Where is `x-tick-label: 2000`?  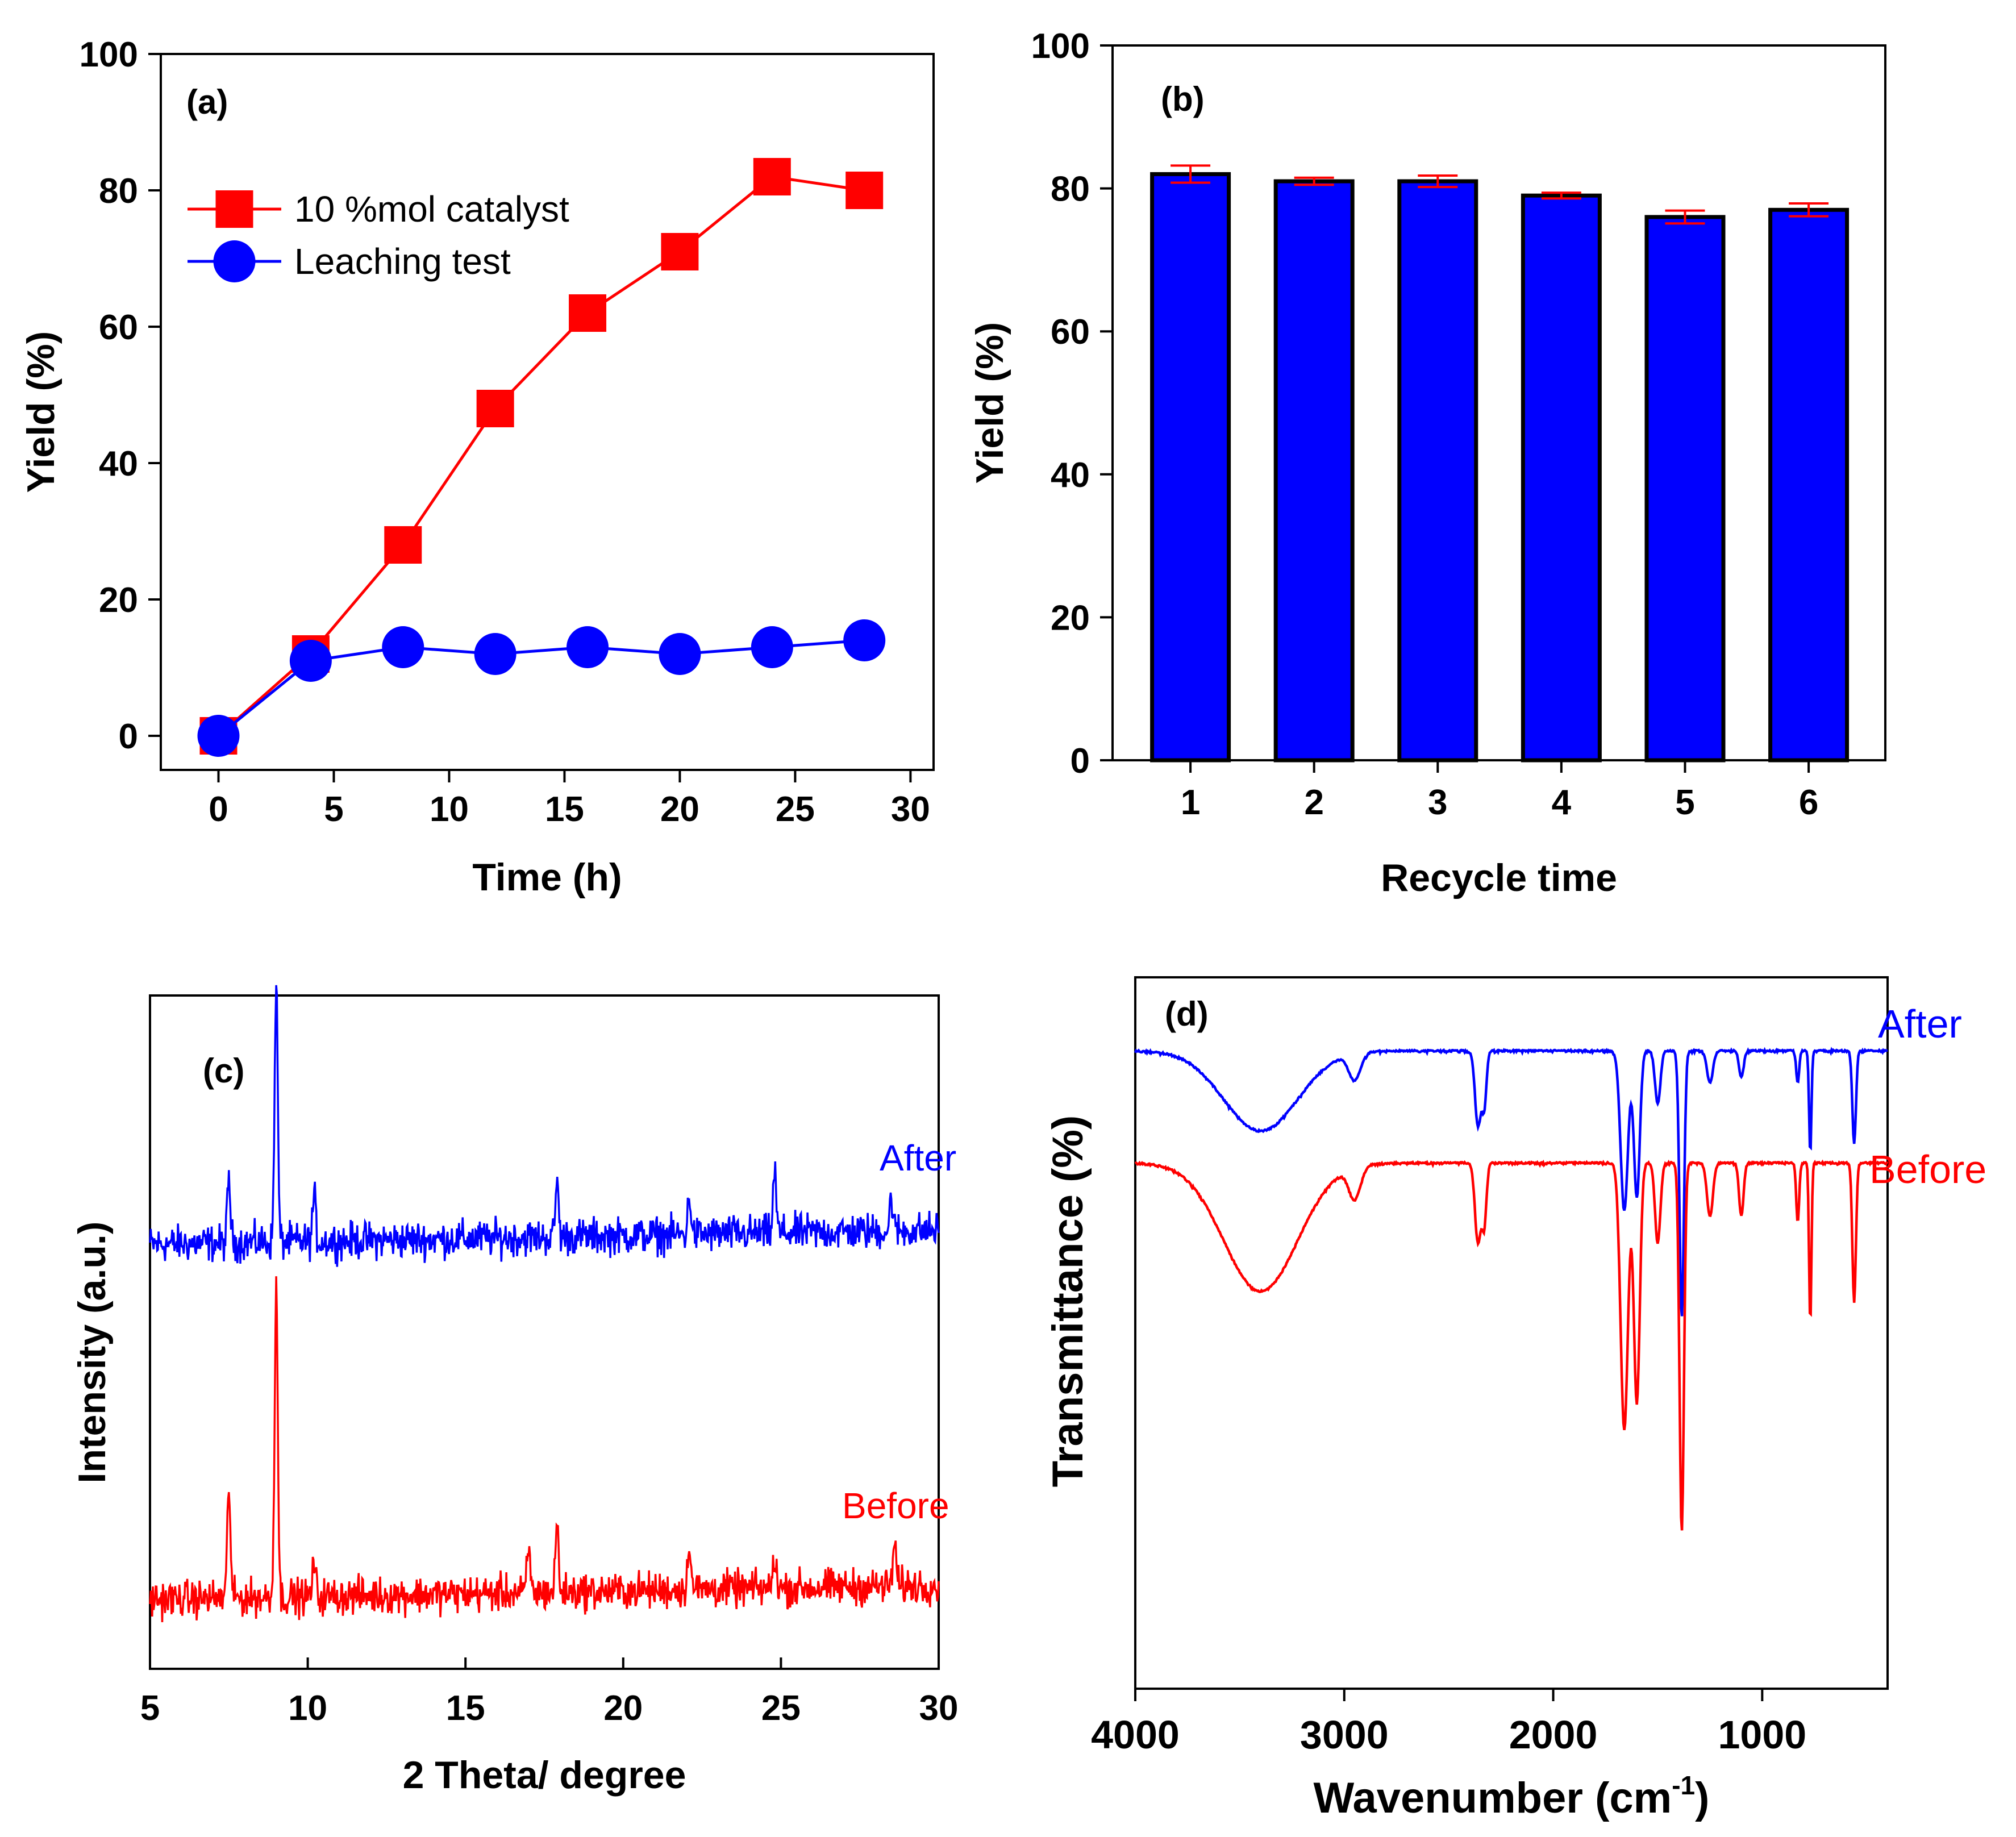
x-tick-label: 2000 is located at coordinates (1553, 1735).